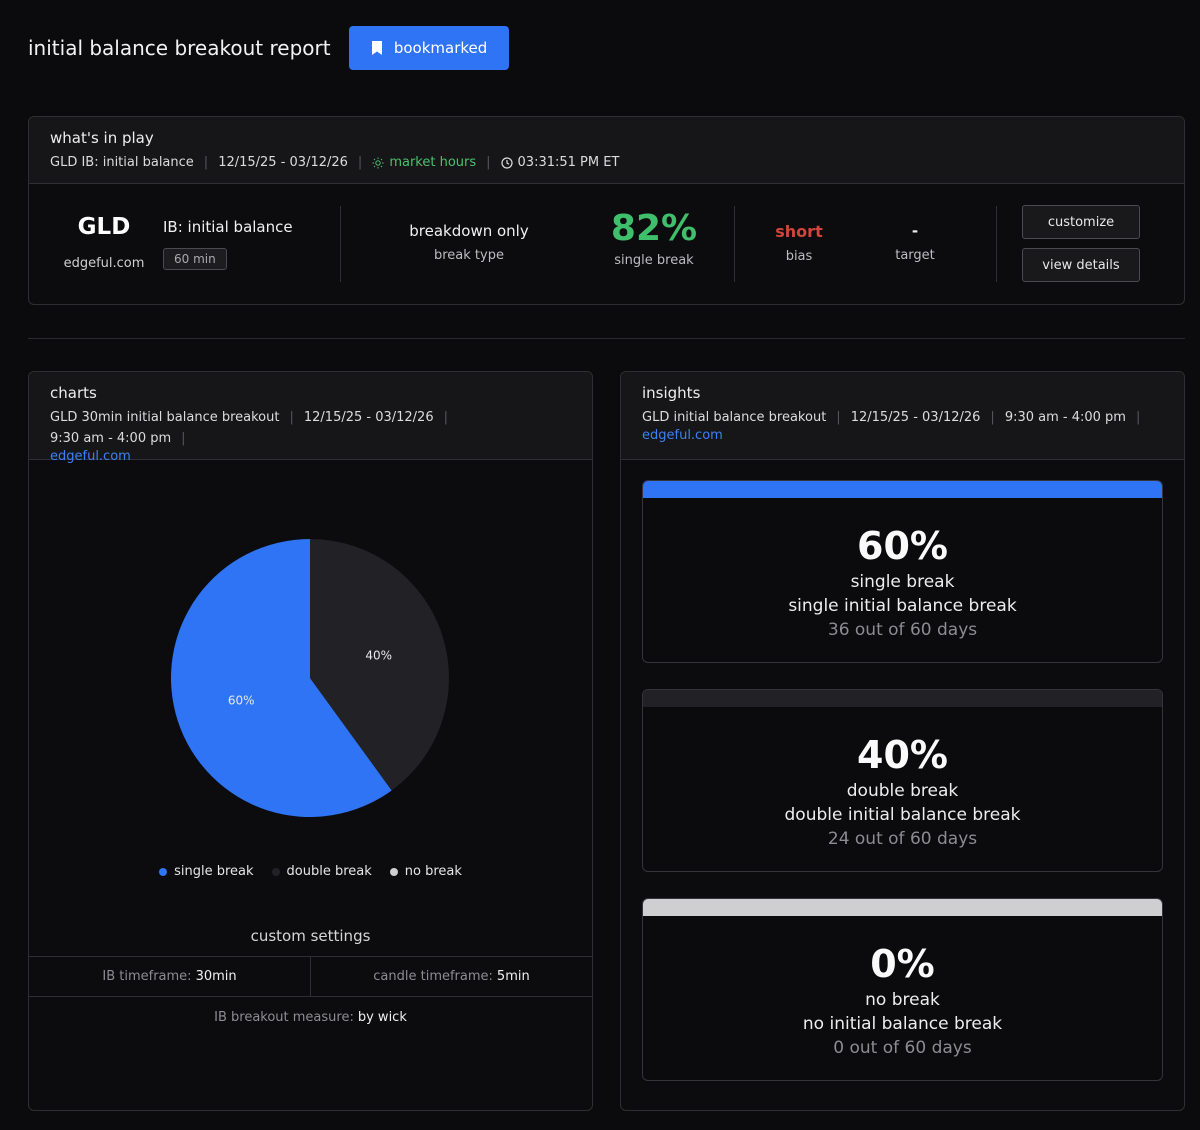 The height and width of the screenshot is (1130, 1200). What do you see at coordinates (310, 936) in the screenshot?
I see `custom-settings-title: custom settings` at bounding box center [310, 936].